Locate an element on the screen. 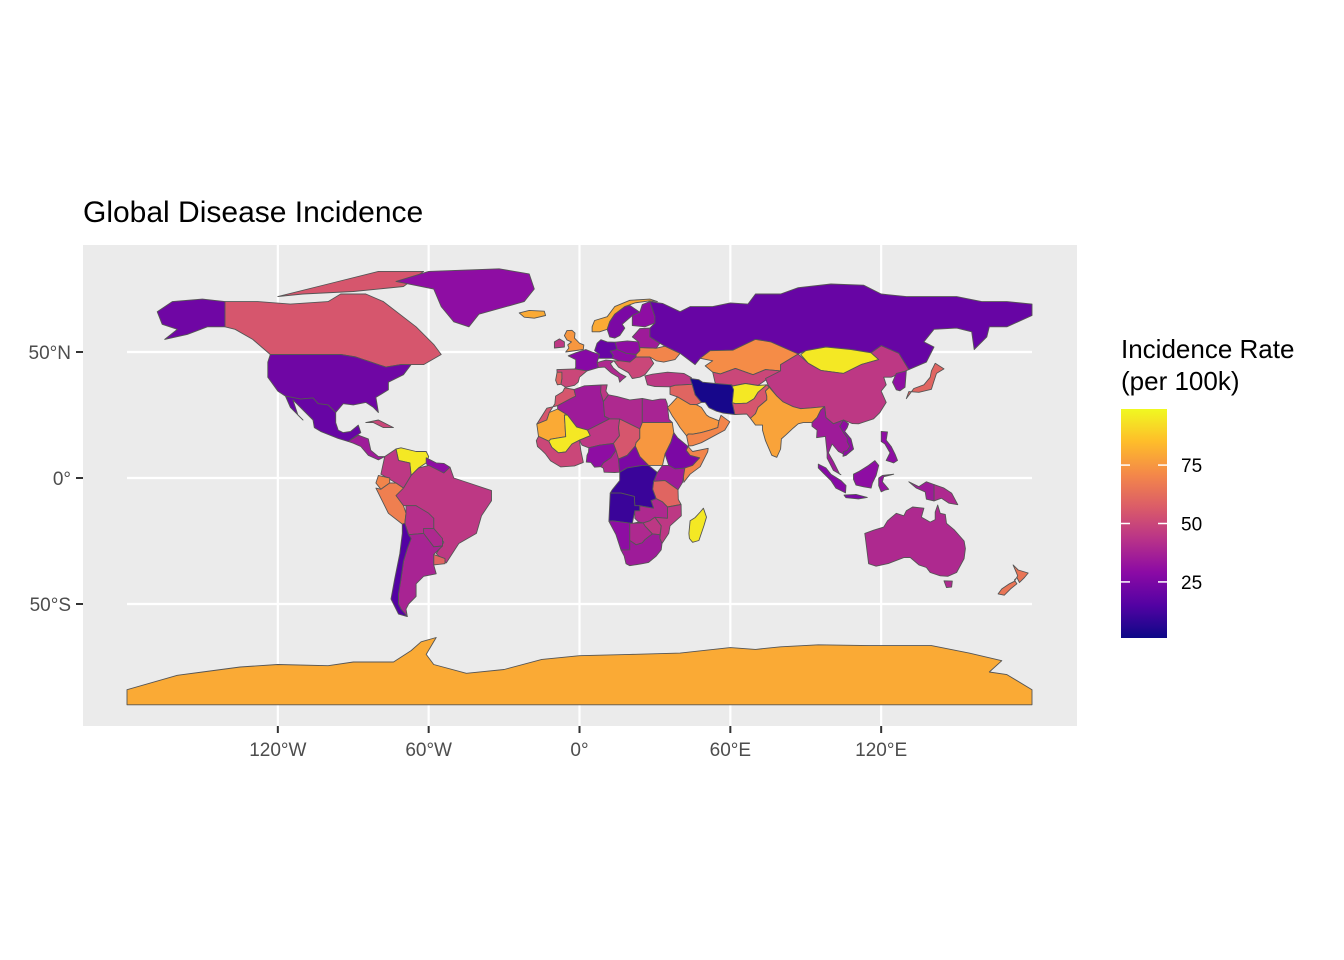 The image size is (1344, 960). x-tick-label: 0° is located at coordinates (579, 750).